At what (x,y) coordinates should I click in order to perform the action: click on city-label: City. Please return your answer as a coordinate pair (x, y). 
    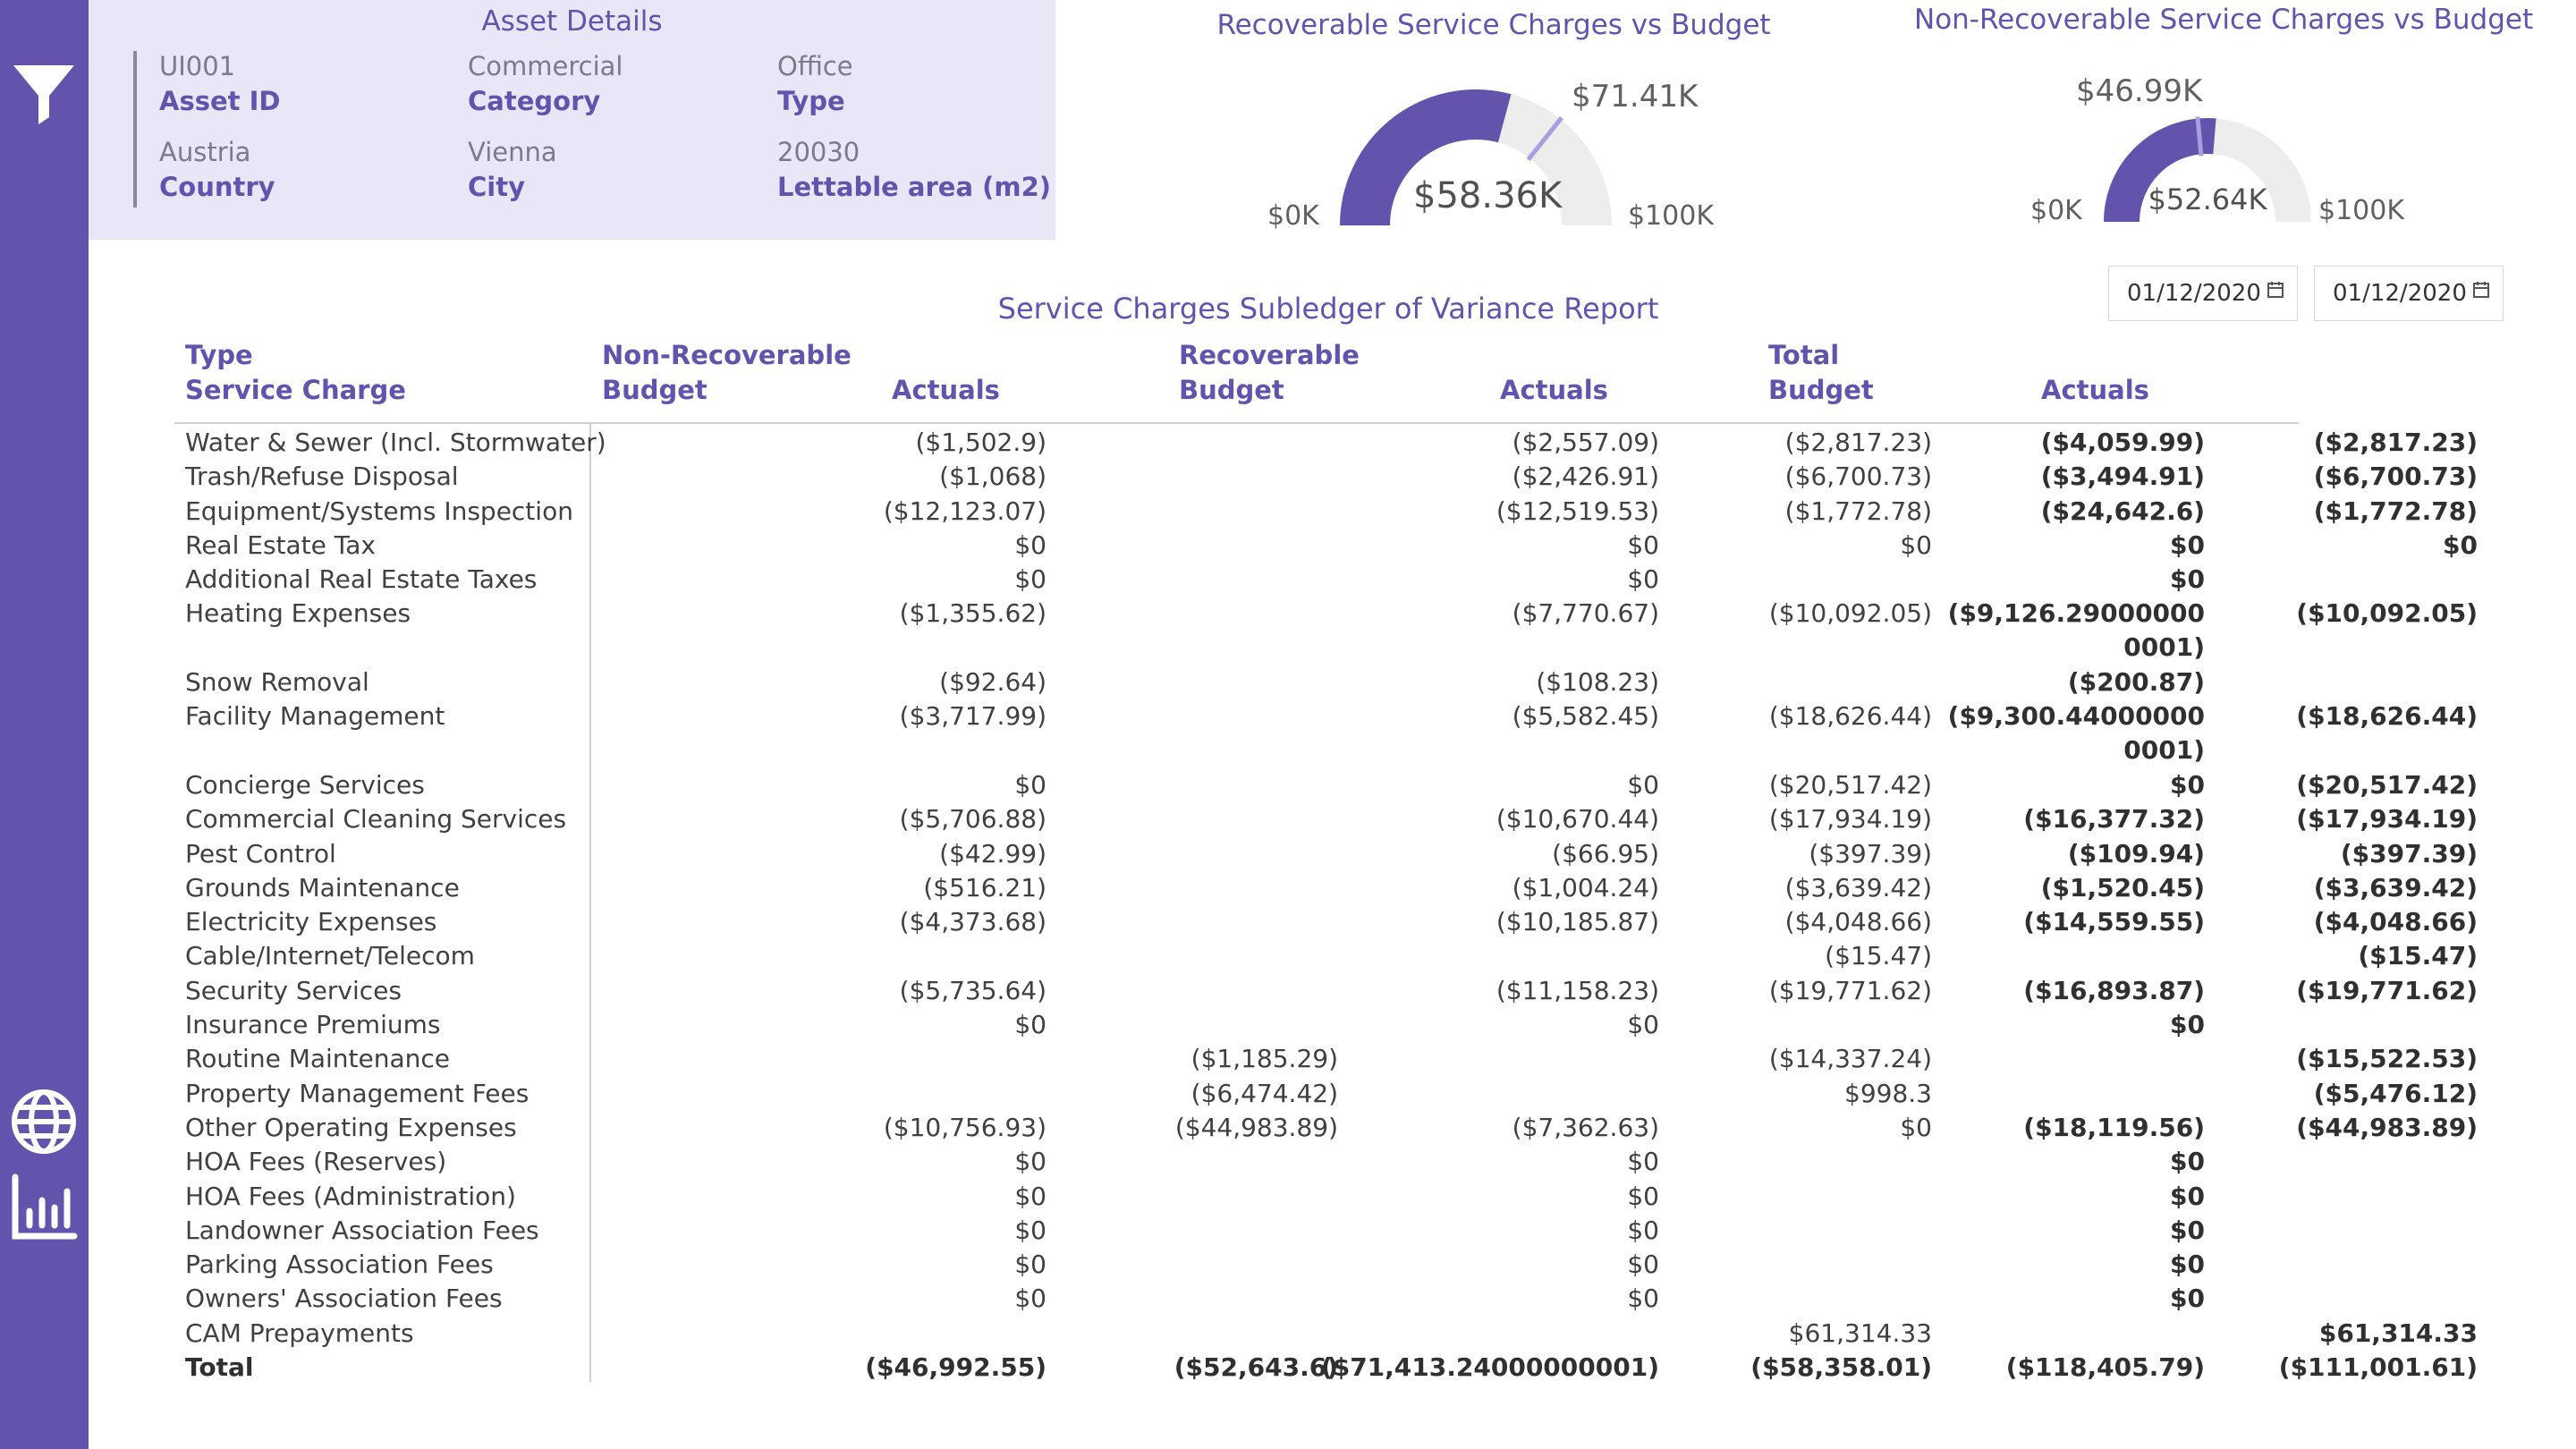
    Looking at the image, I should click on (496, 187).